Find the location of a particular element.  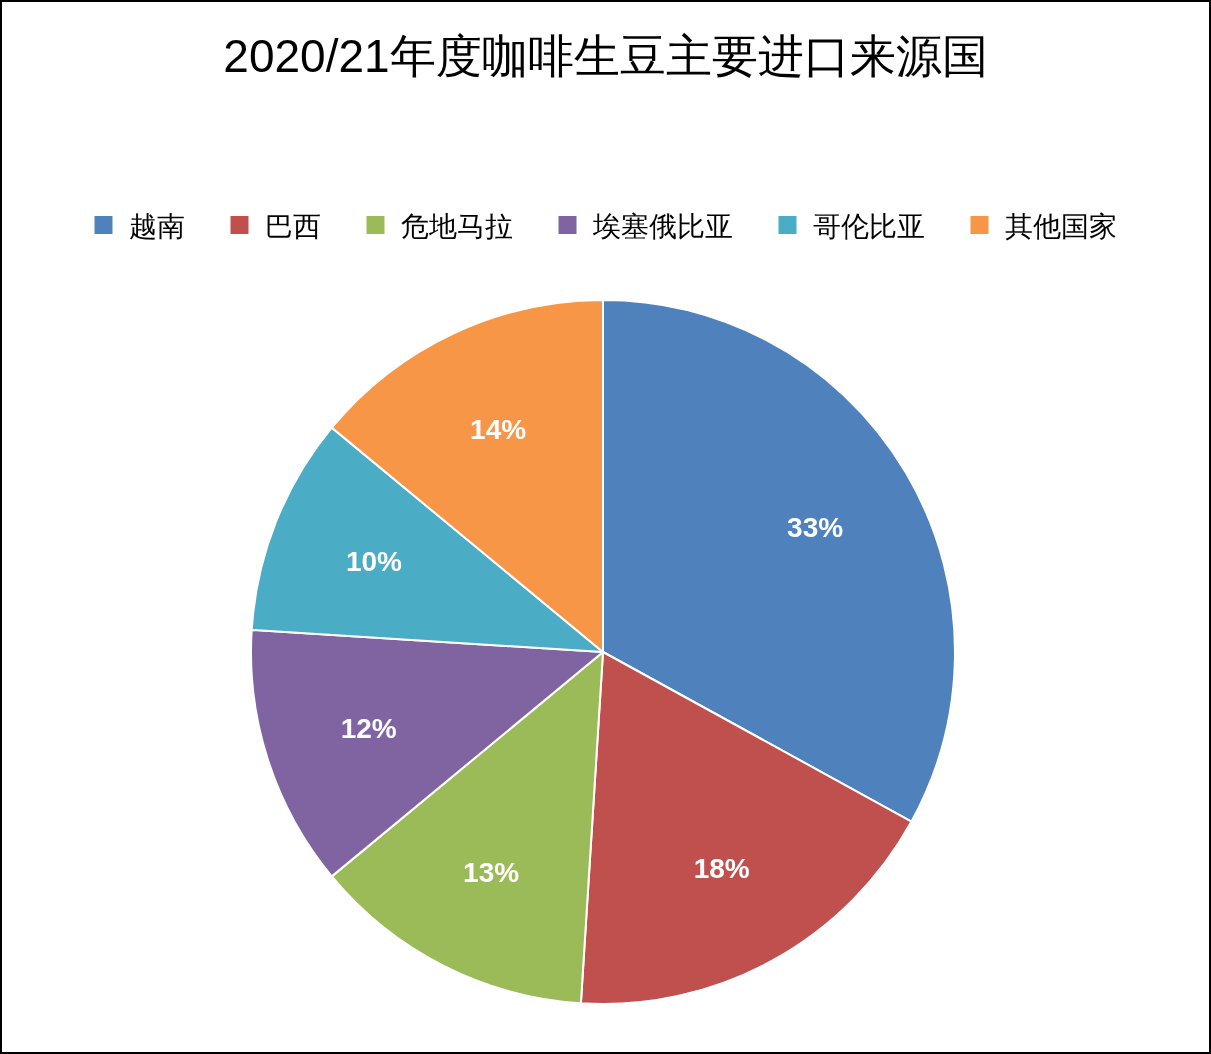

data-label: 12% is located at coordinates (368, 729).